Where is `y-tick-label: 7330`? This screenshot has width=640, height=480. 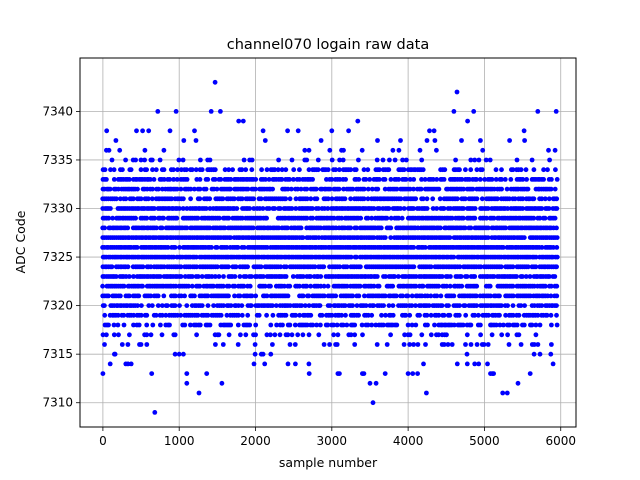 y-tick-label: 7330 is located at coordinates (57, 209).